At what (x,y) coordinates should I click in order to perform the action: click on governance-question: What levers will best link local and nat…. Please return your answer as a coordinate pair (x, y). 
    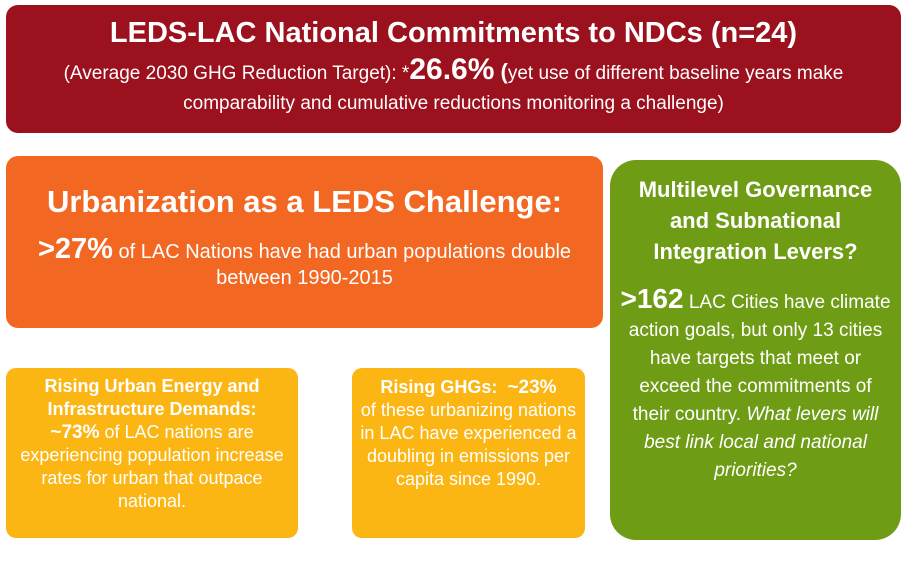
    Looking at the image, I should click on (761, 442).